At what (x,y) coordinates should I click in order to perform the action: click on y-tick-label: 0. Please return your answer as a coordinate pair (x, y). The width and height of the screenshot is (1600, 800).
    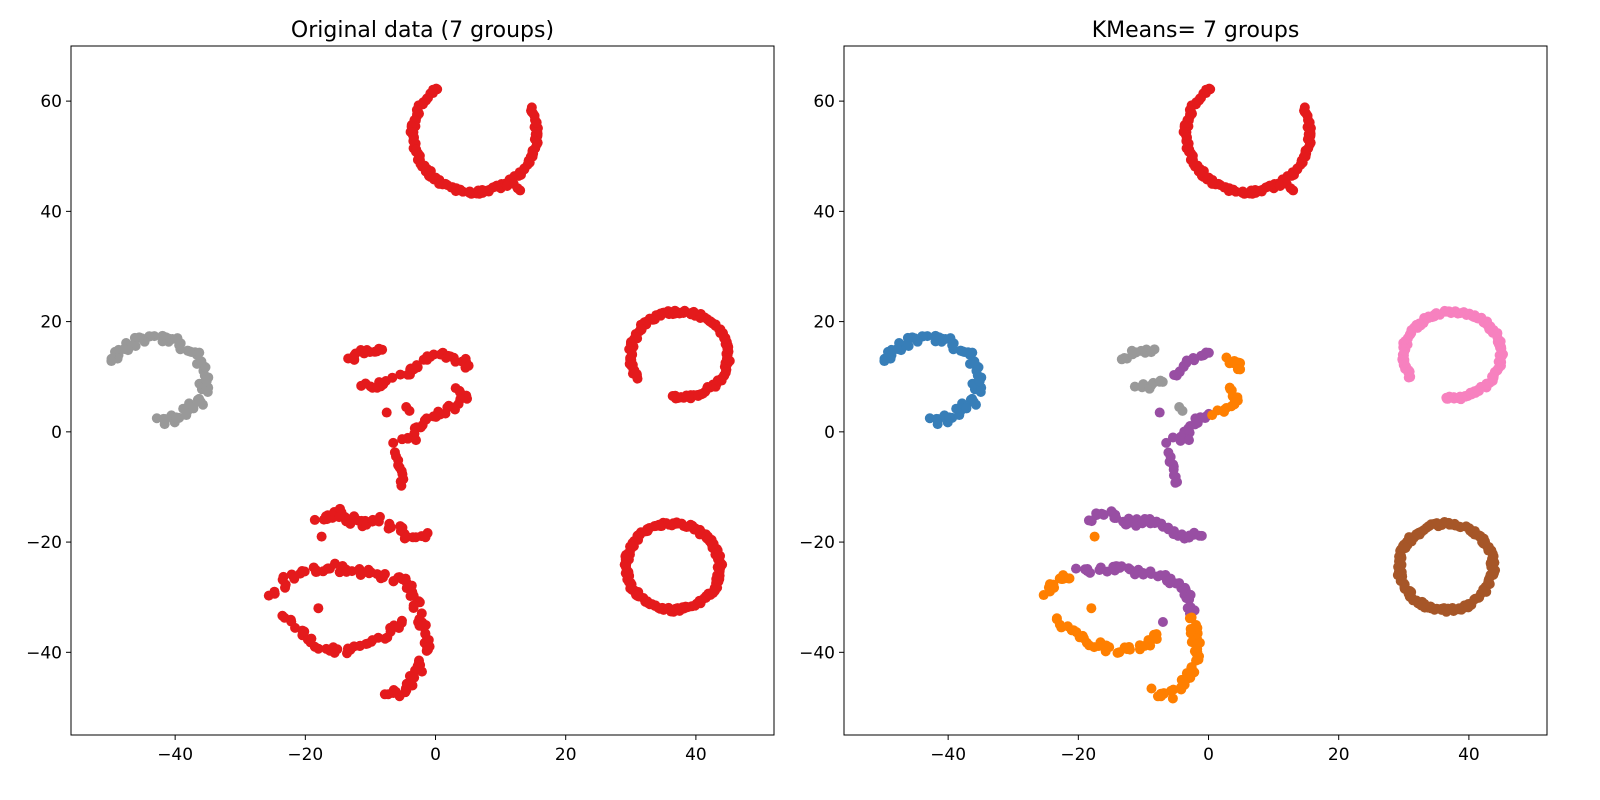
    Looking at the image, I should click on (829, 433).